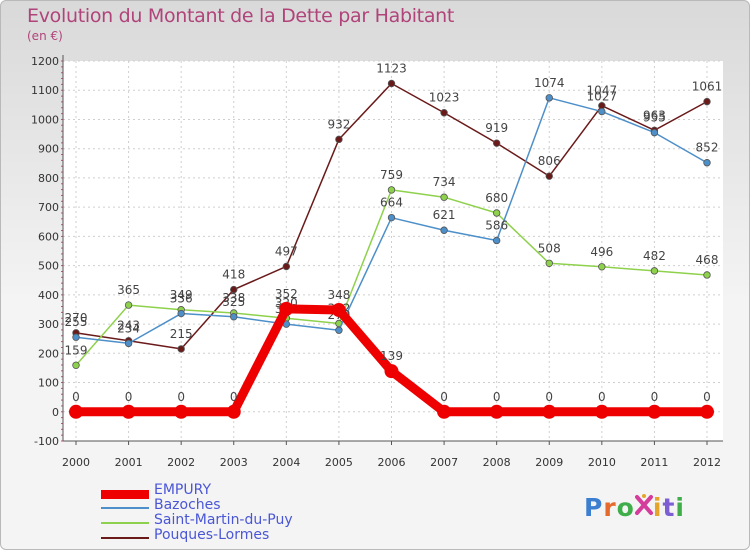 The width and height of the screenshot is (750, 550). What do you see at coordinates (45, 90) in the screenshot?
I see `y-tick-label: 1100` at bounding box center [45, 90].